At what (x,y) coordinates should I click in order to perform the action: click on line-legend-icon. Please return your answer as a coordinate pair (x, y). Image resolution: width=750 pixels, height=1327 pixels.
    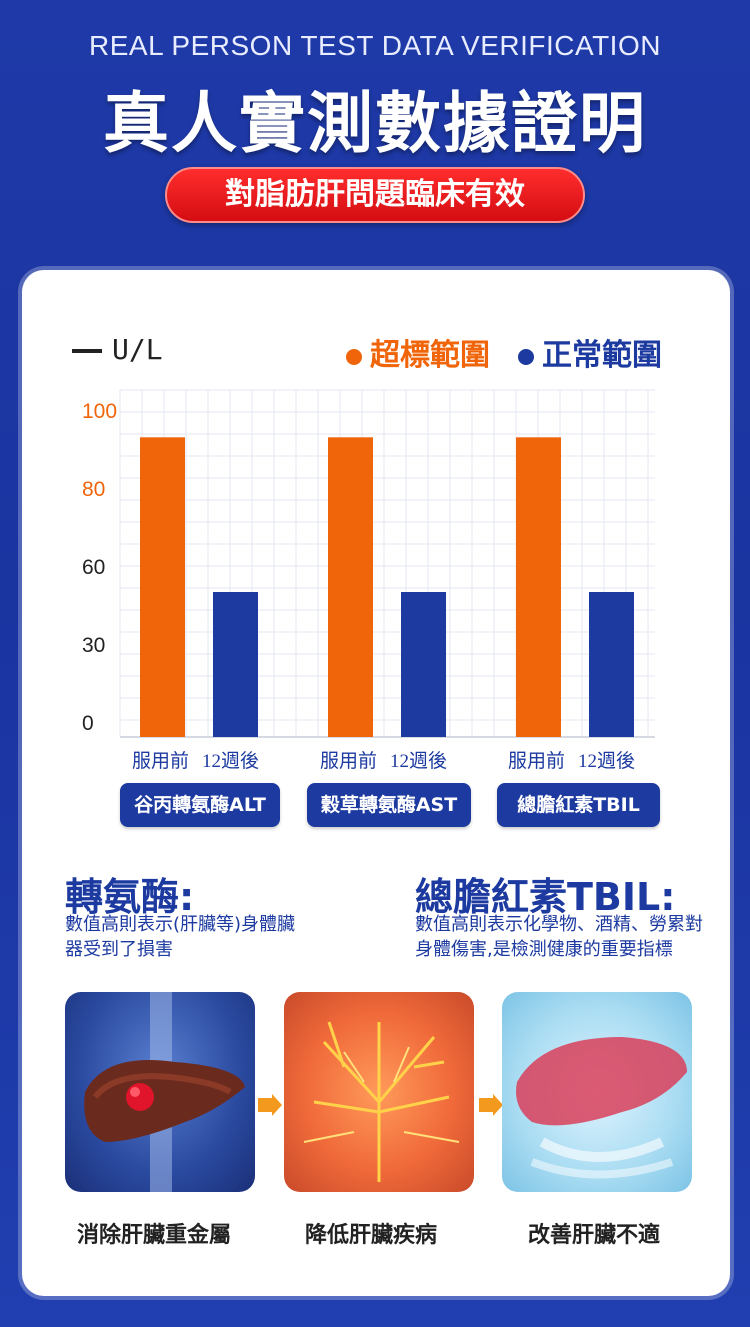
    Looking at the image, I should click on (87, 351).